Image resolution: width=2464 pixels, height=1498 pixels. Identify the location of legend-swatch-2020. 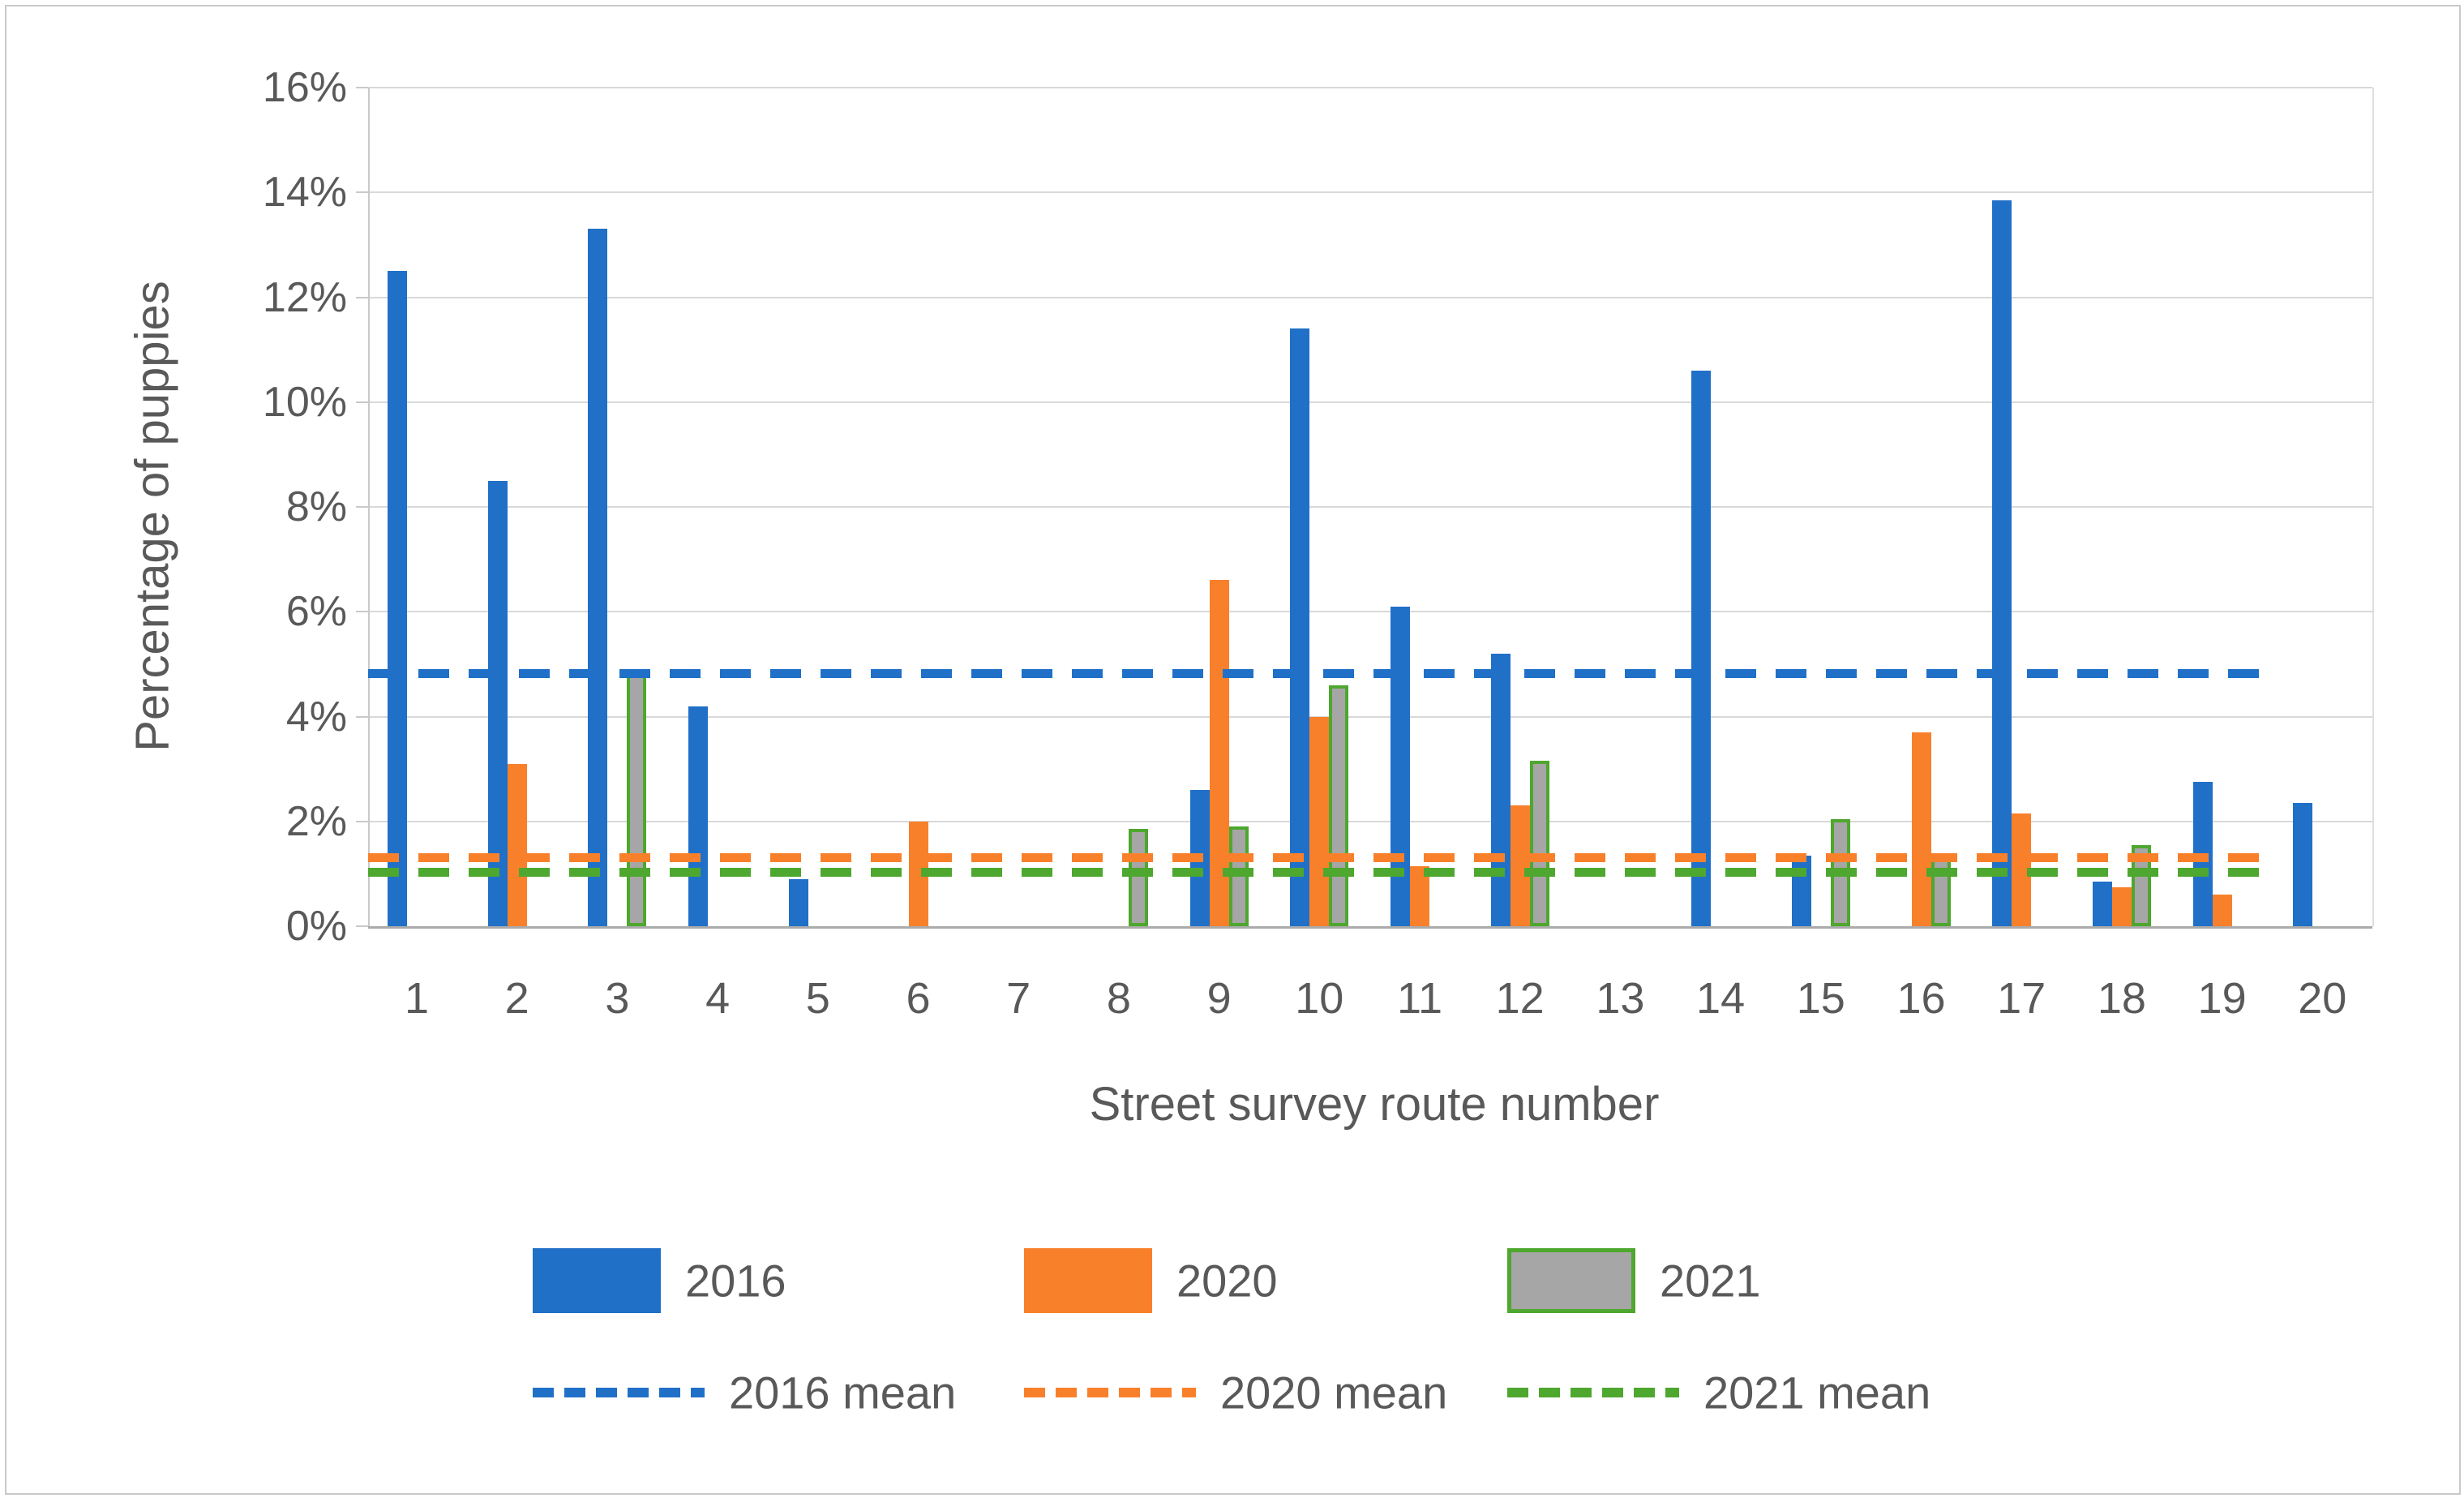
(1088, 1280).